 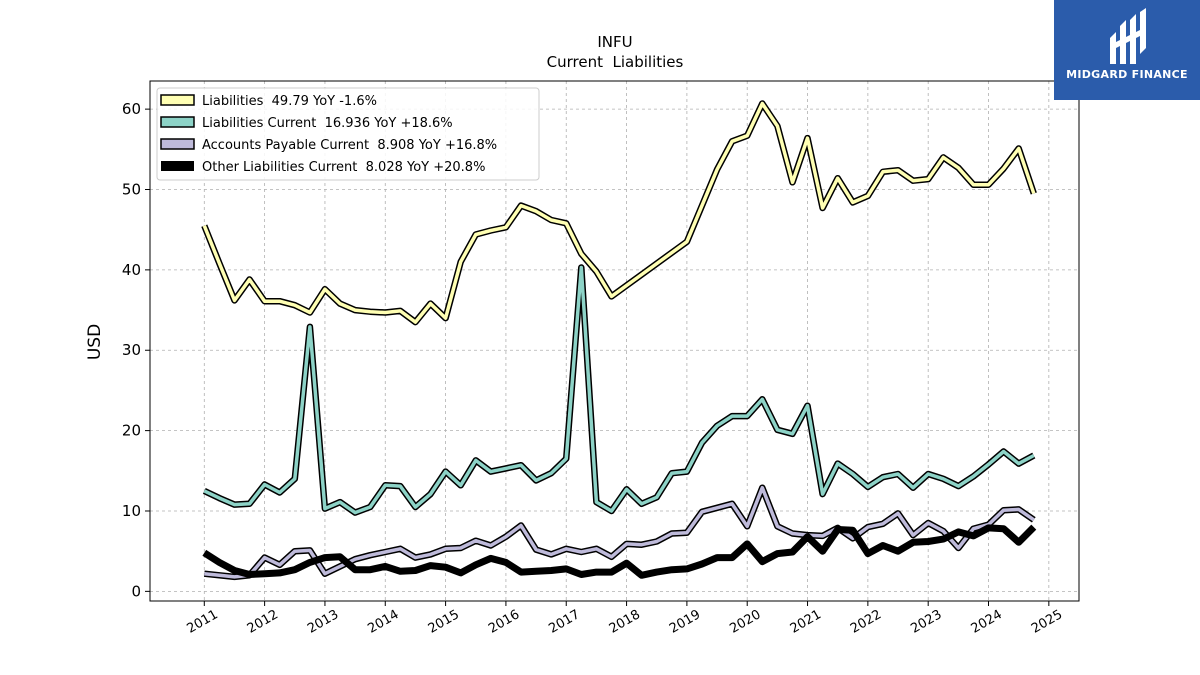 What do you see at coordinates (625, 622) in the screenshot?
I see `x-tick-label: 2018` at bounding box center [625, 622].